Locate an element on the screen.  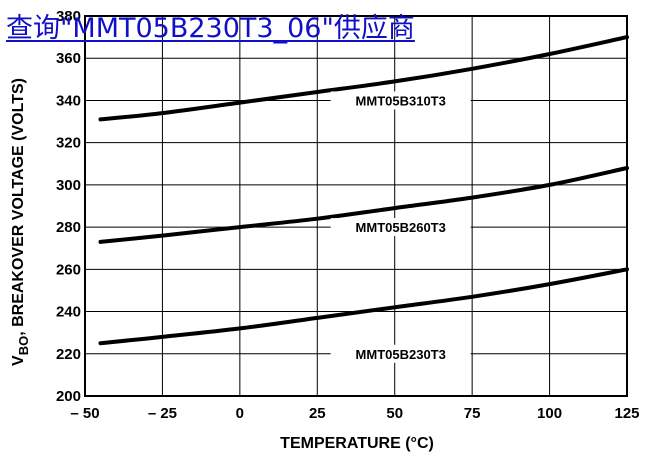
y-tick-label: 200 is located at coordinates (68, 396).